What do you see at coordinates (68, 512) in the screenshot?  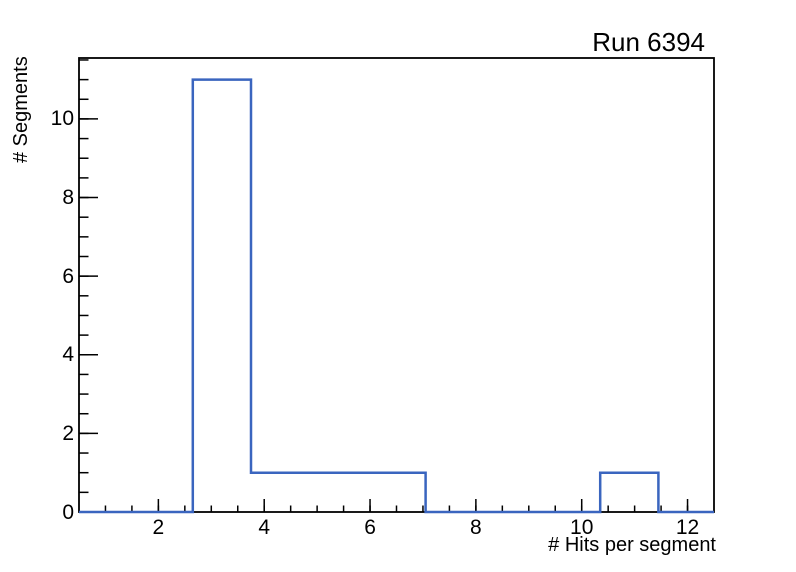 I see `y-tick-label-0: 0` at bounding box center [68, 512].